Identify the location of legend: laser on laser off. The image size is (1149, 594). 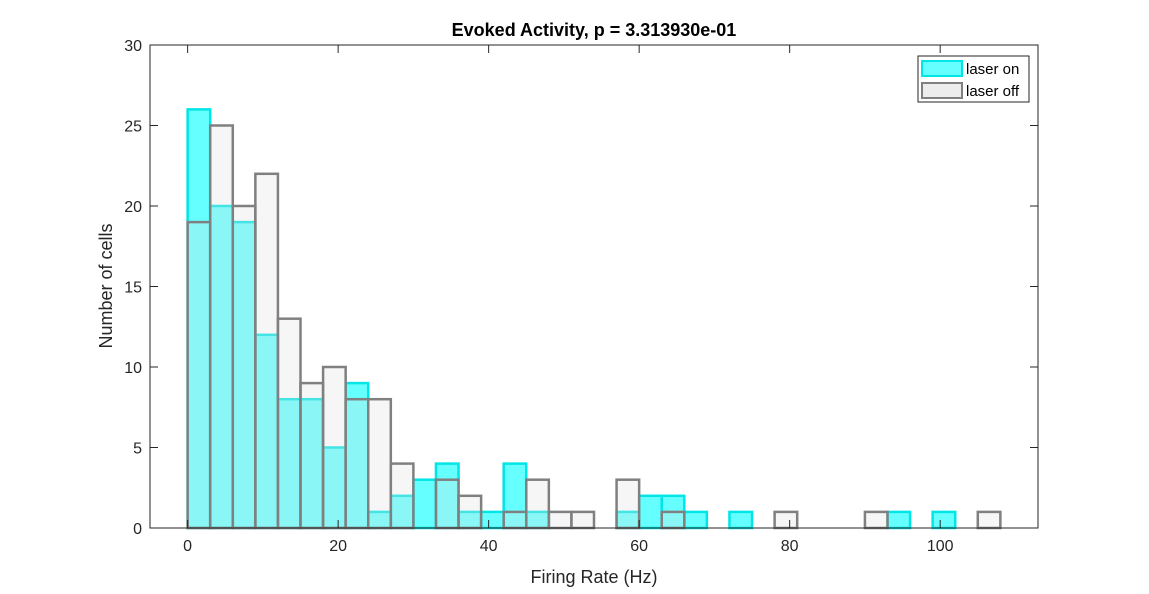
(973, 79).